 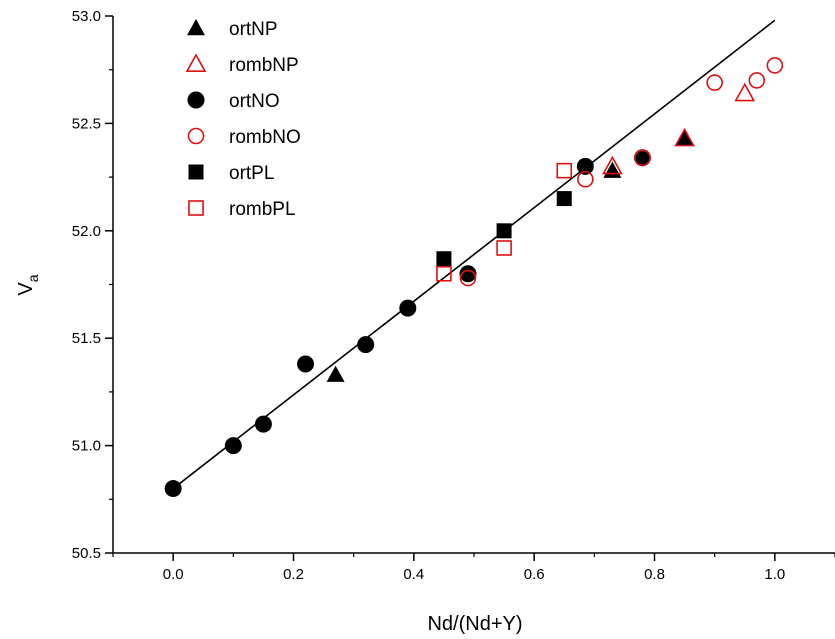 I want to click on y-tick-label: 52.0, so click(x=86, y=231).